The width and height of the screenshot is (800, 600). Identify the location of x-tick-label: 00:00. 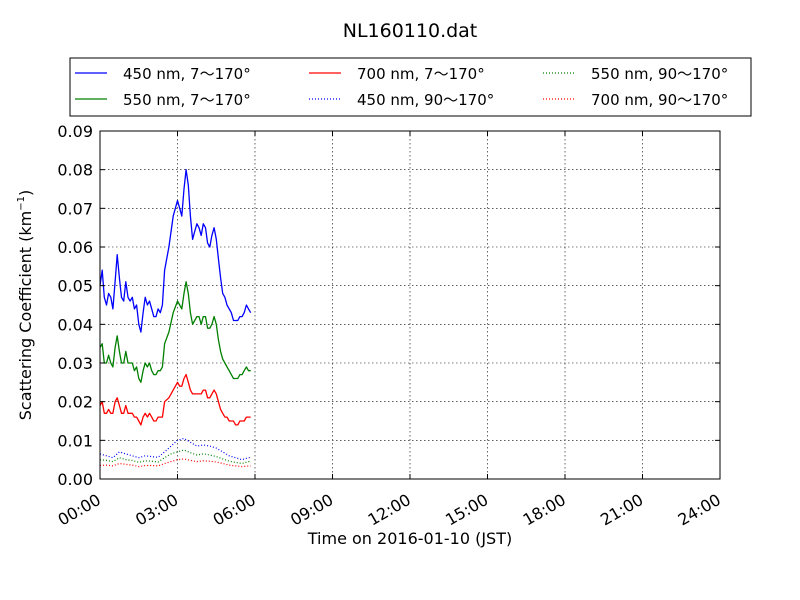
(79, 510).